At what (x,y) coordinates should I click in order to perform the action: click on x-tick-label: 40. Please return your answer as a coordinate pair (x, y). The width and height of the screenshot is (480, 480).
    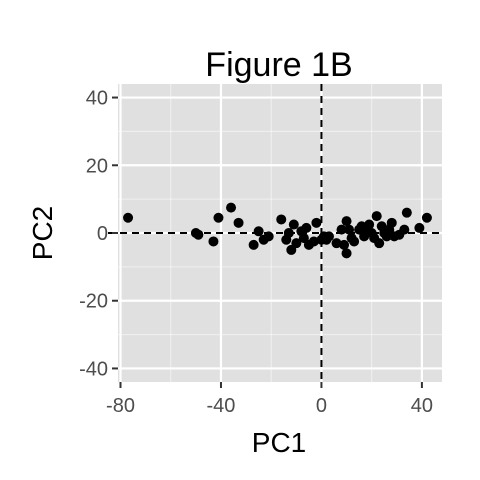
    Looking at the image, I should click on (422, 406).